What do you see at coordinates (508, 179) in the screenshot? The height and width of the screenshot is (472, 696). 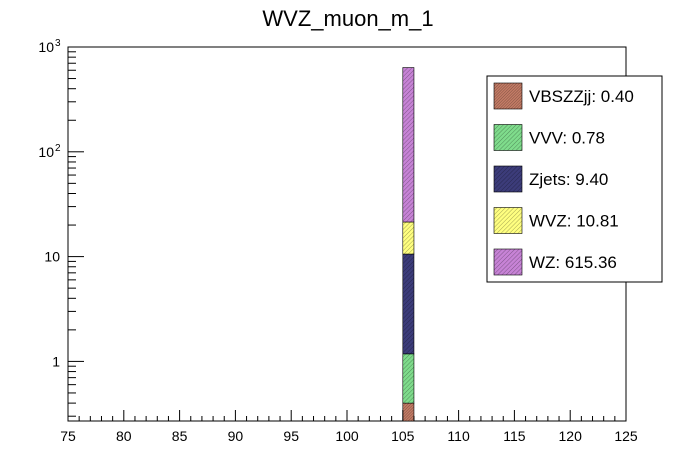 I see `legend-swatch-hatch-zjets` at bounding box center [508, 179].